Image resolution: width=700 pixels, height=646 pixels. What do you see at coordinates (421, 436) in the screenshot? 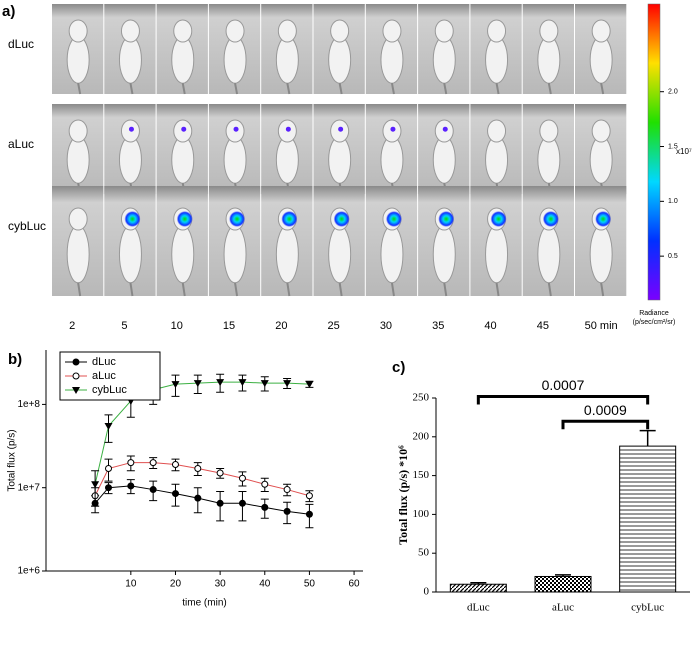
I see `y-tick-label: 200` at bounding box center [421, 436].